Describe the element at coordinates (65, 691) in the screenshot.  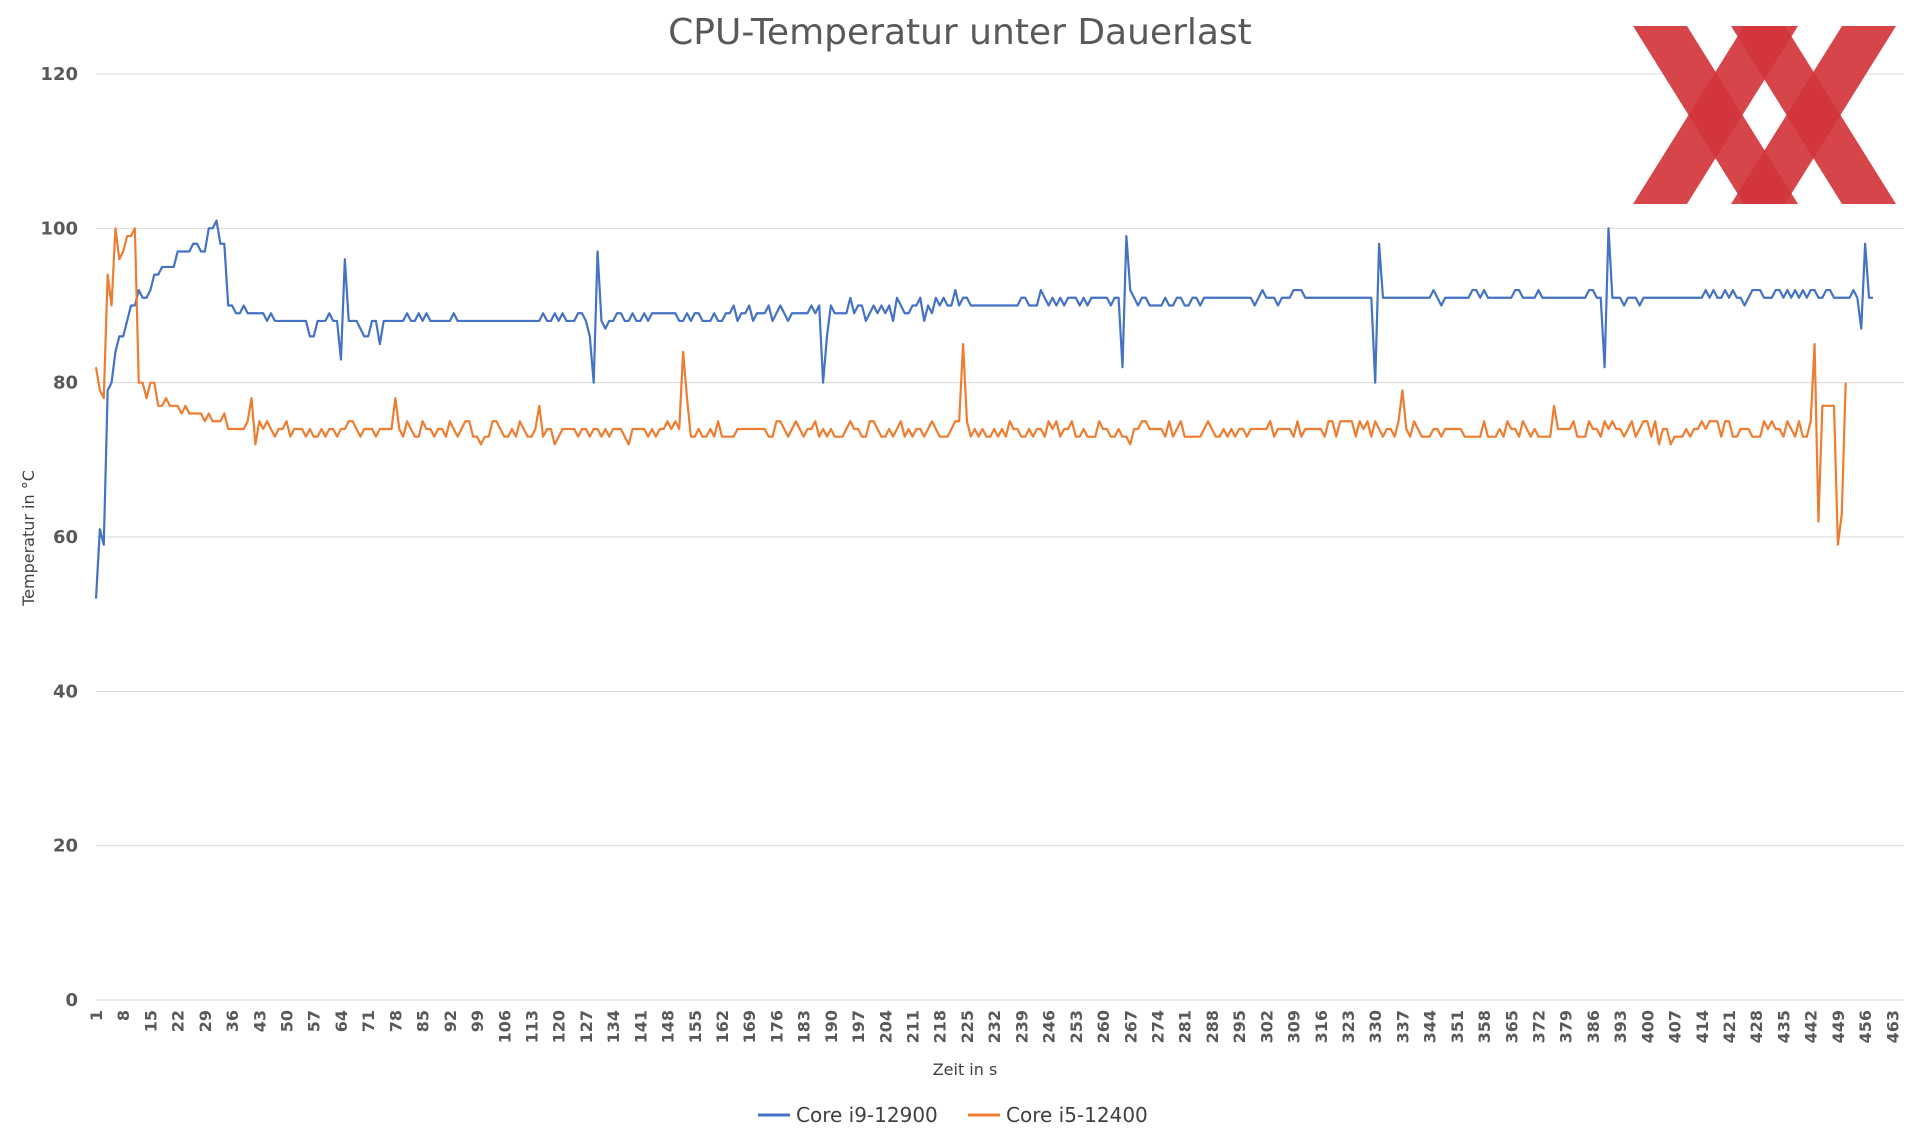
I see `y-tick-label: 40` at that location.